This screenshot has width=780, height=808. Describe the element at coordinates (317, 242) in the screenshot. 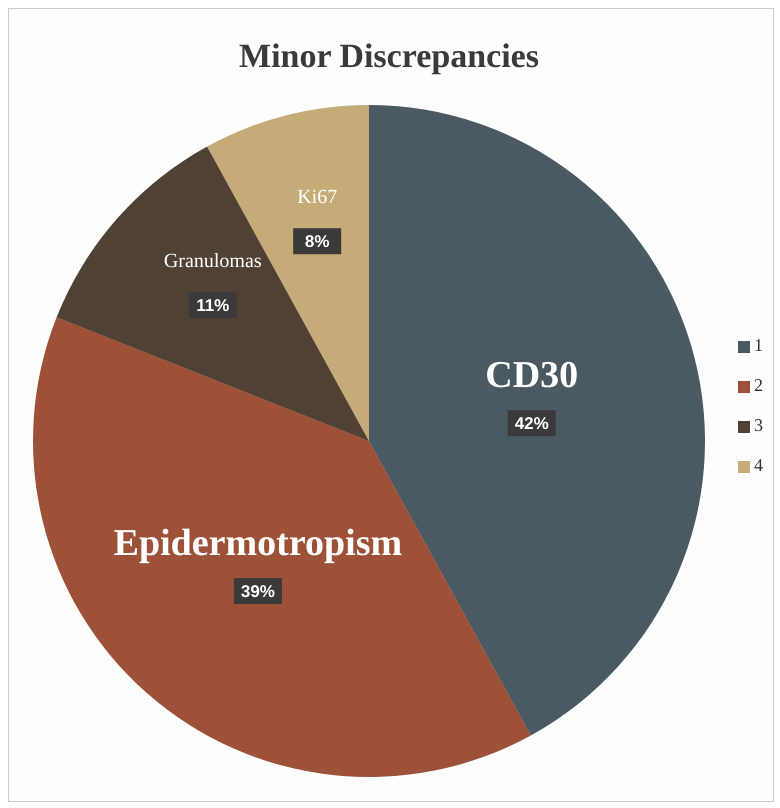

I see `data-label: 8%` at that location.